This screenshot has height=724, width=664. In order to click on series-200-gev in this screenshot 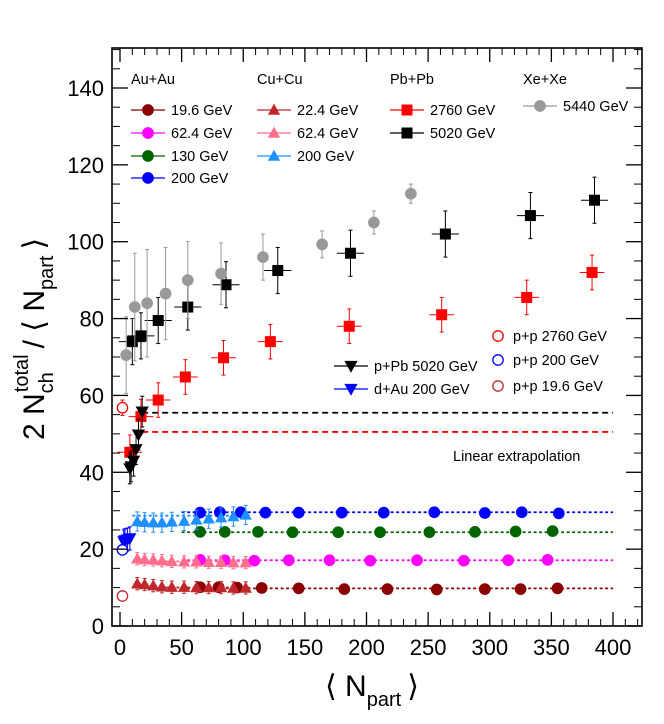, I will do `click(191, 518)`.